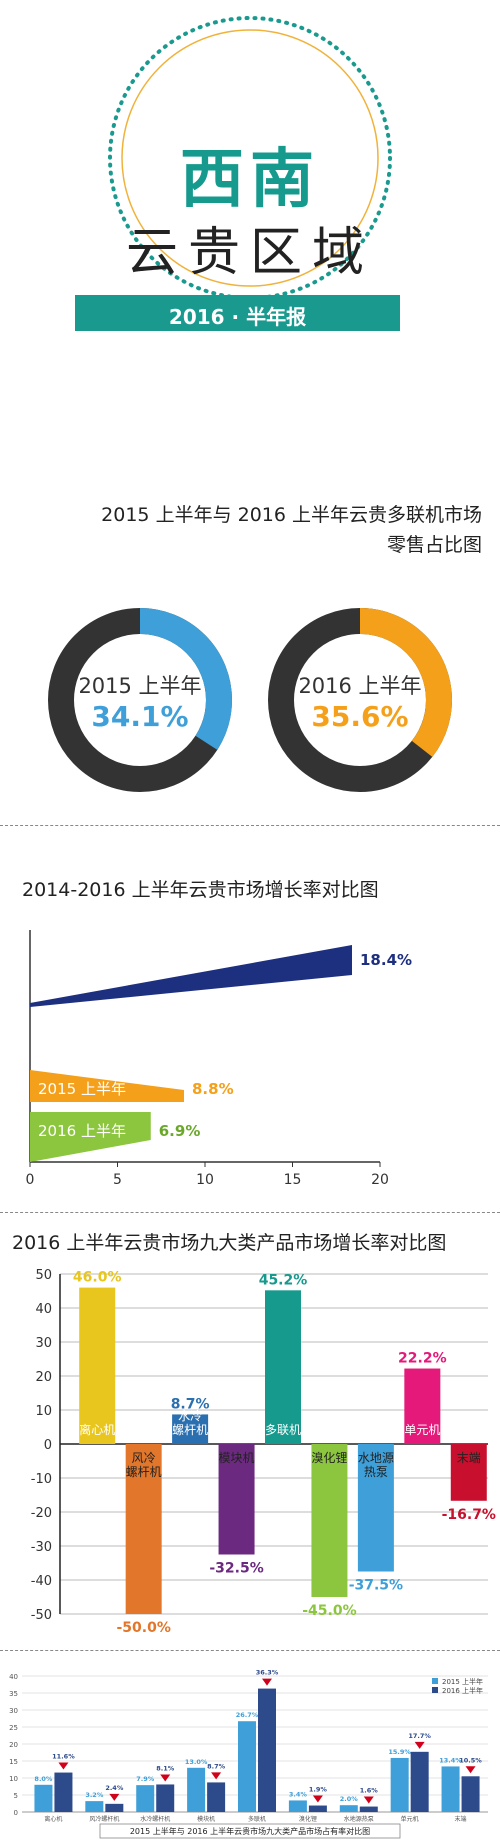 The image size is (500, 1847). Describe the element at coordinates (13, 1728) in the screenshot. I see `group-y-tick-label: 25` at that location.